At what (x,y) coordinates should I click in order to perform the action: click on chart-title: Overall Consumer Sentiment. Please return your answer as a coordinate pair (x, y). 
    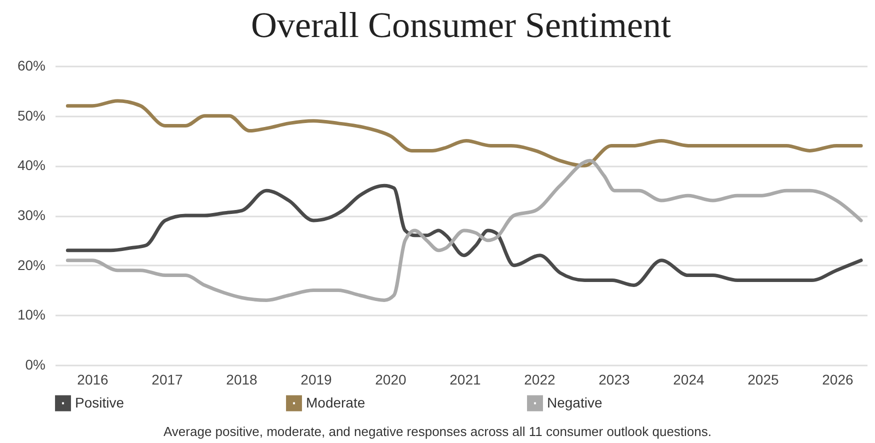
    Looking at the image, I should click on (461, 25).